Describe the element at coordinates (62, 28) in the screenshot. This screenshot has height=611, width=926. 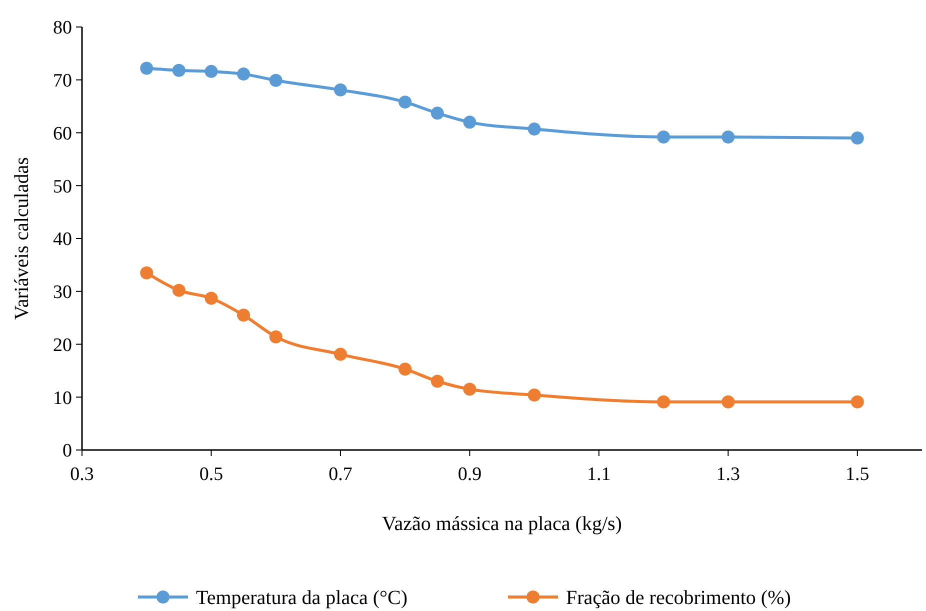
I see `y-tick-label: 80` at that location.